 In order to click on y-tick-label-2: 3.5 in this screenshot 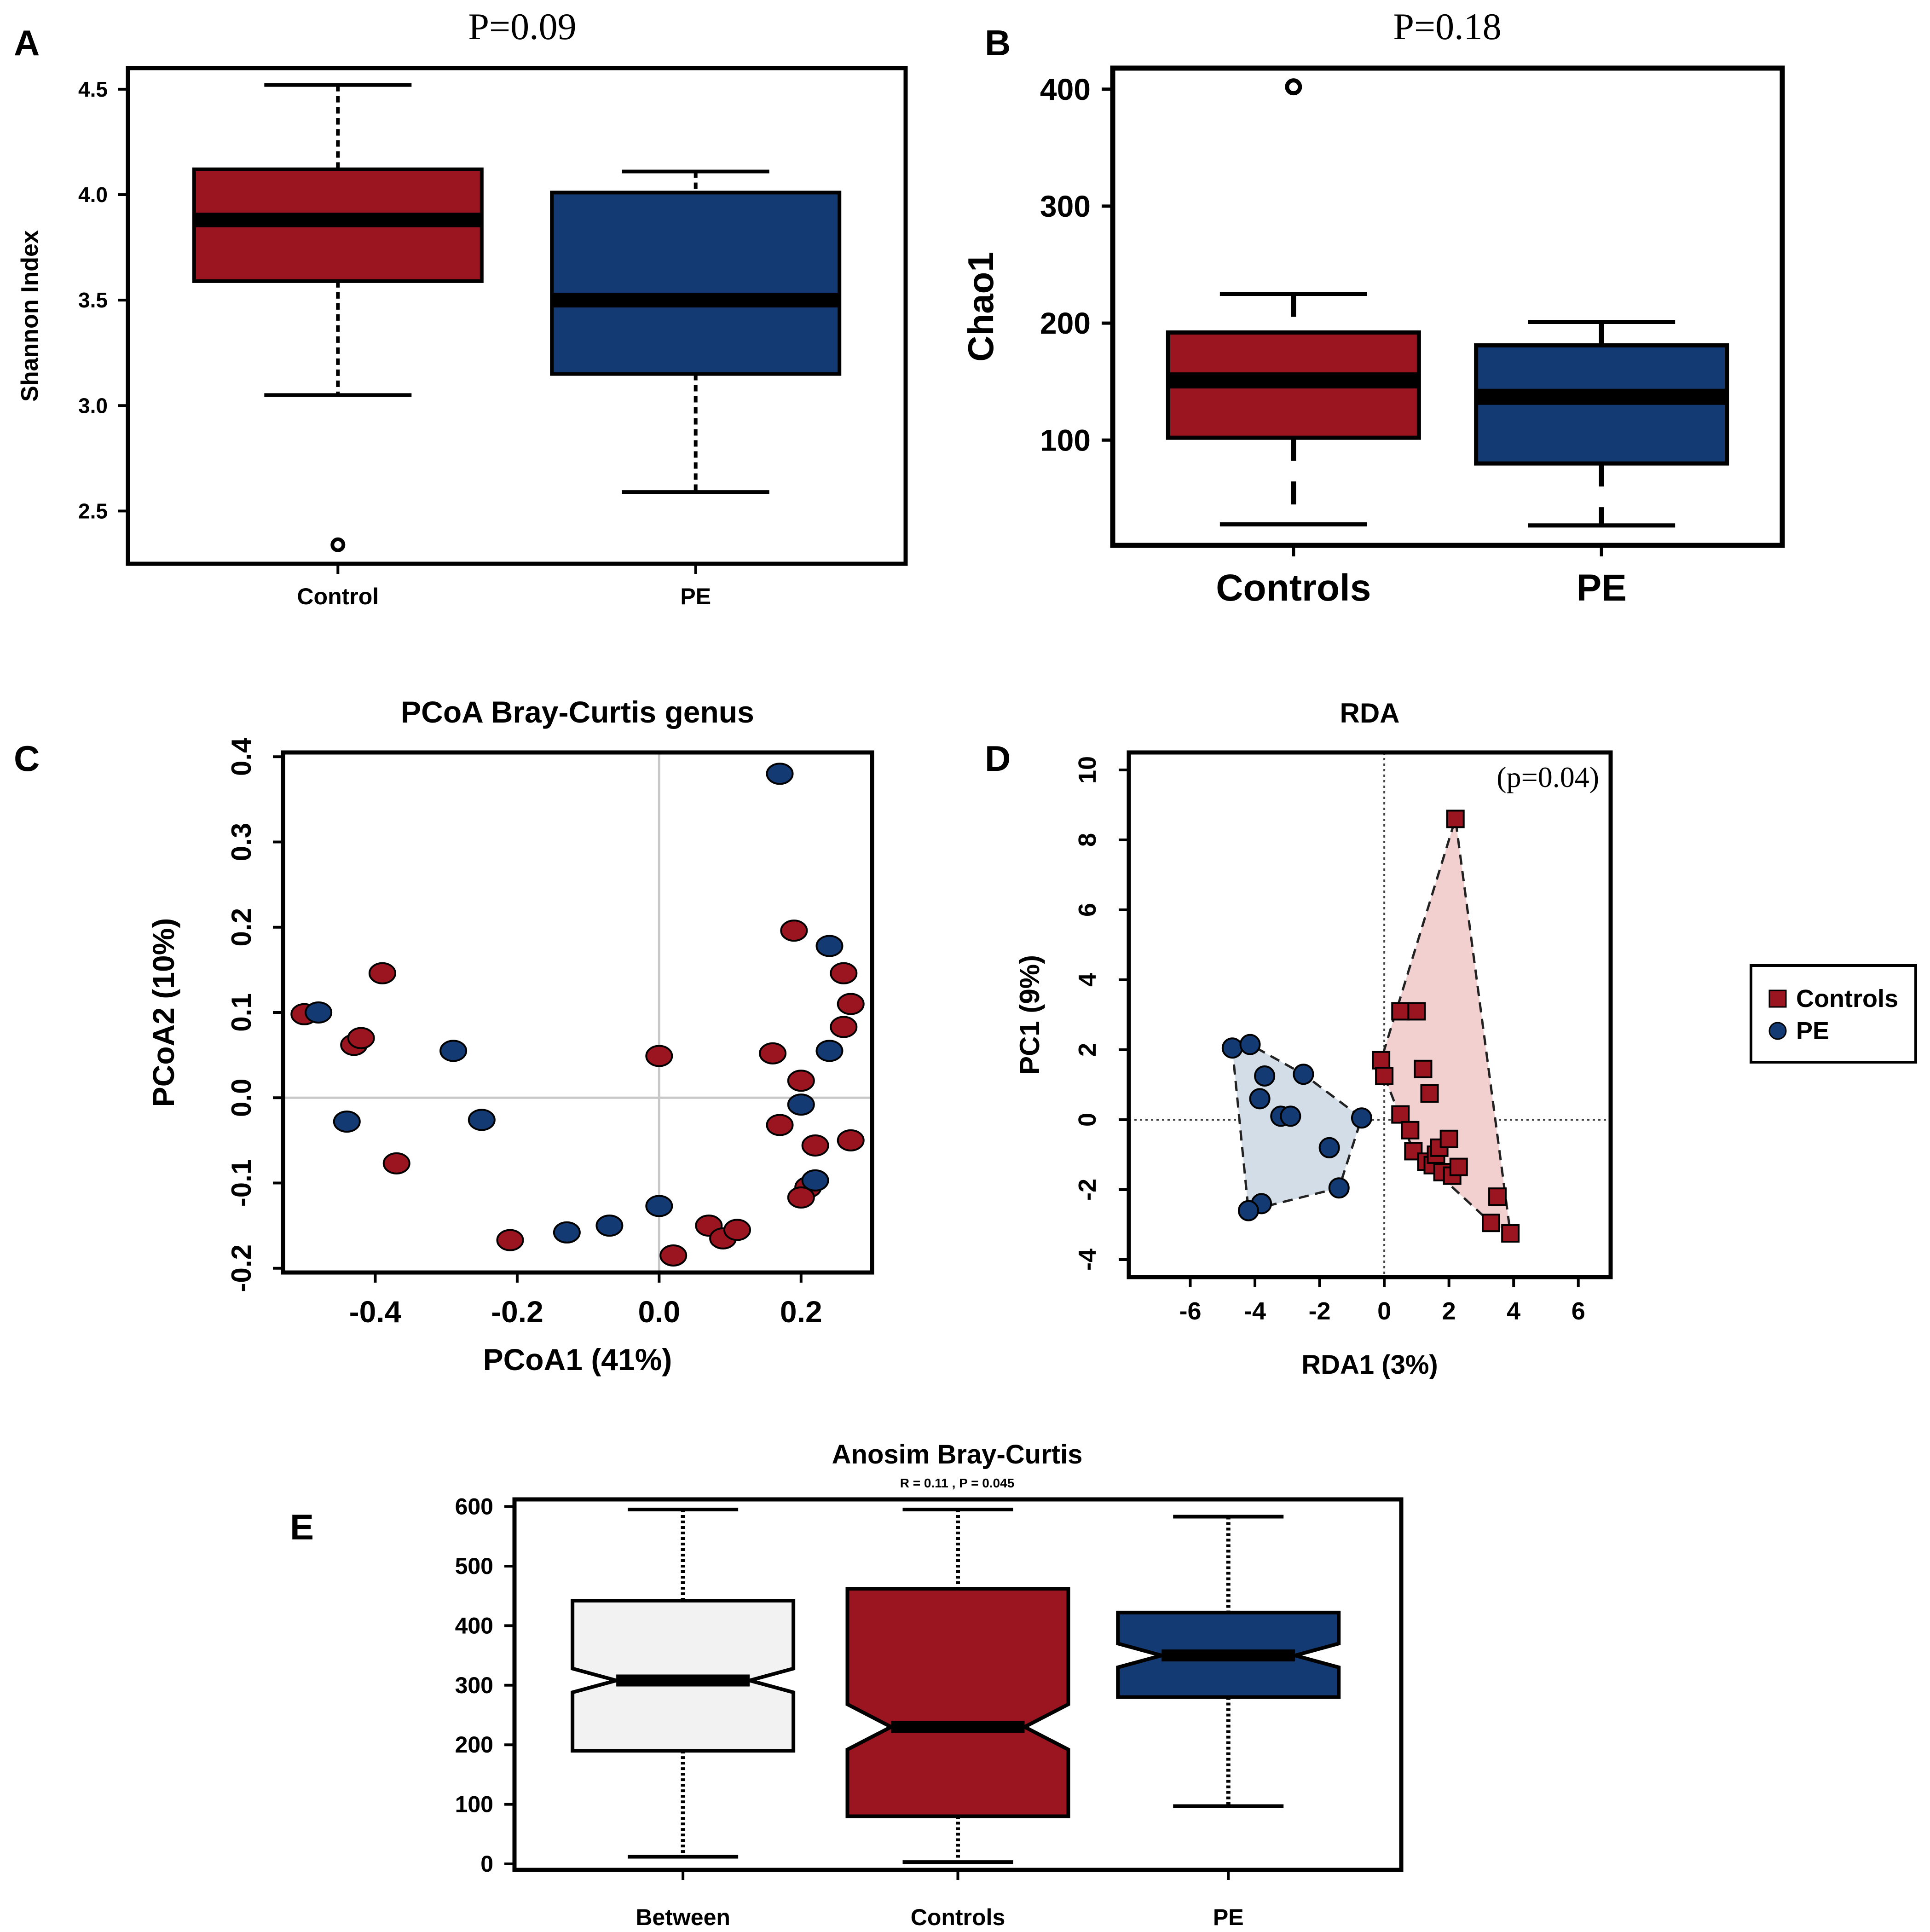, I will do `click(93, 300)`.